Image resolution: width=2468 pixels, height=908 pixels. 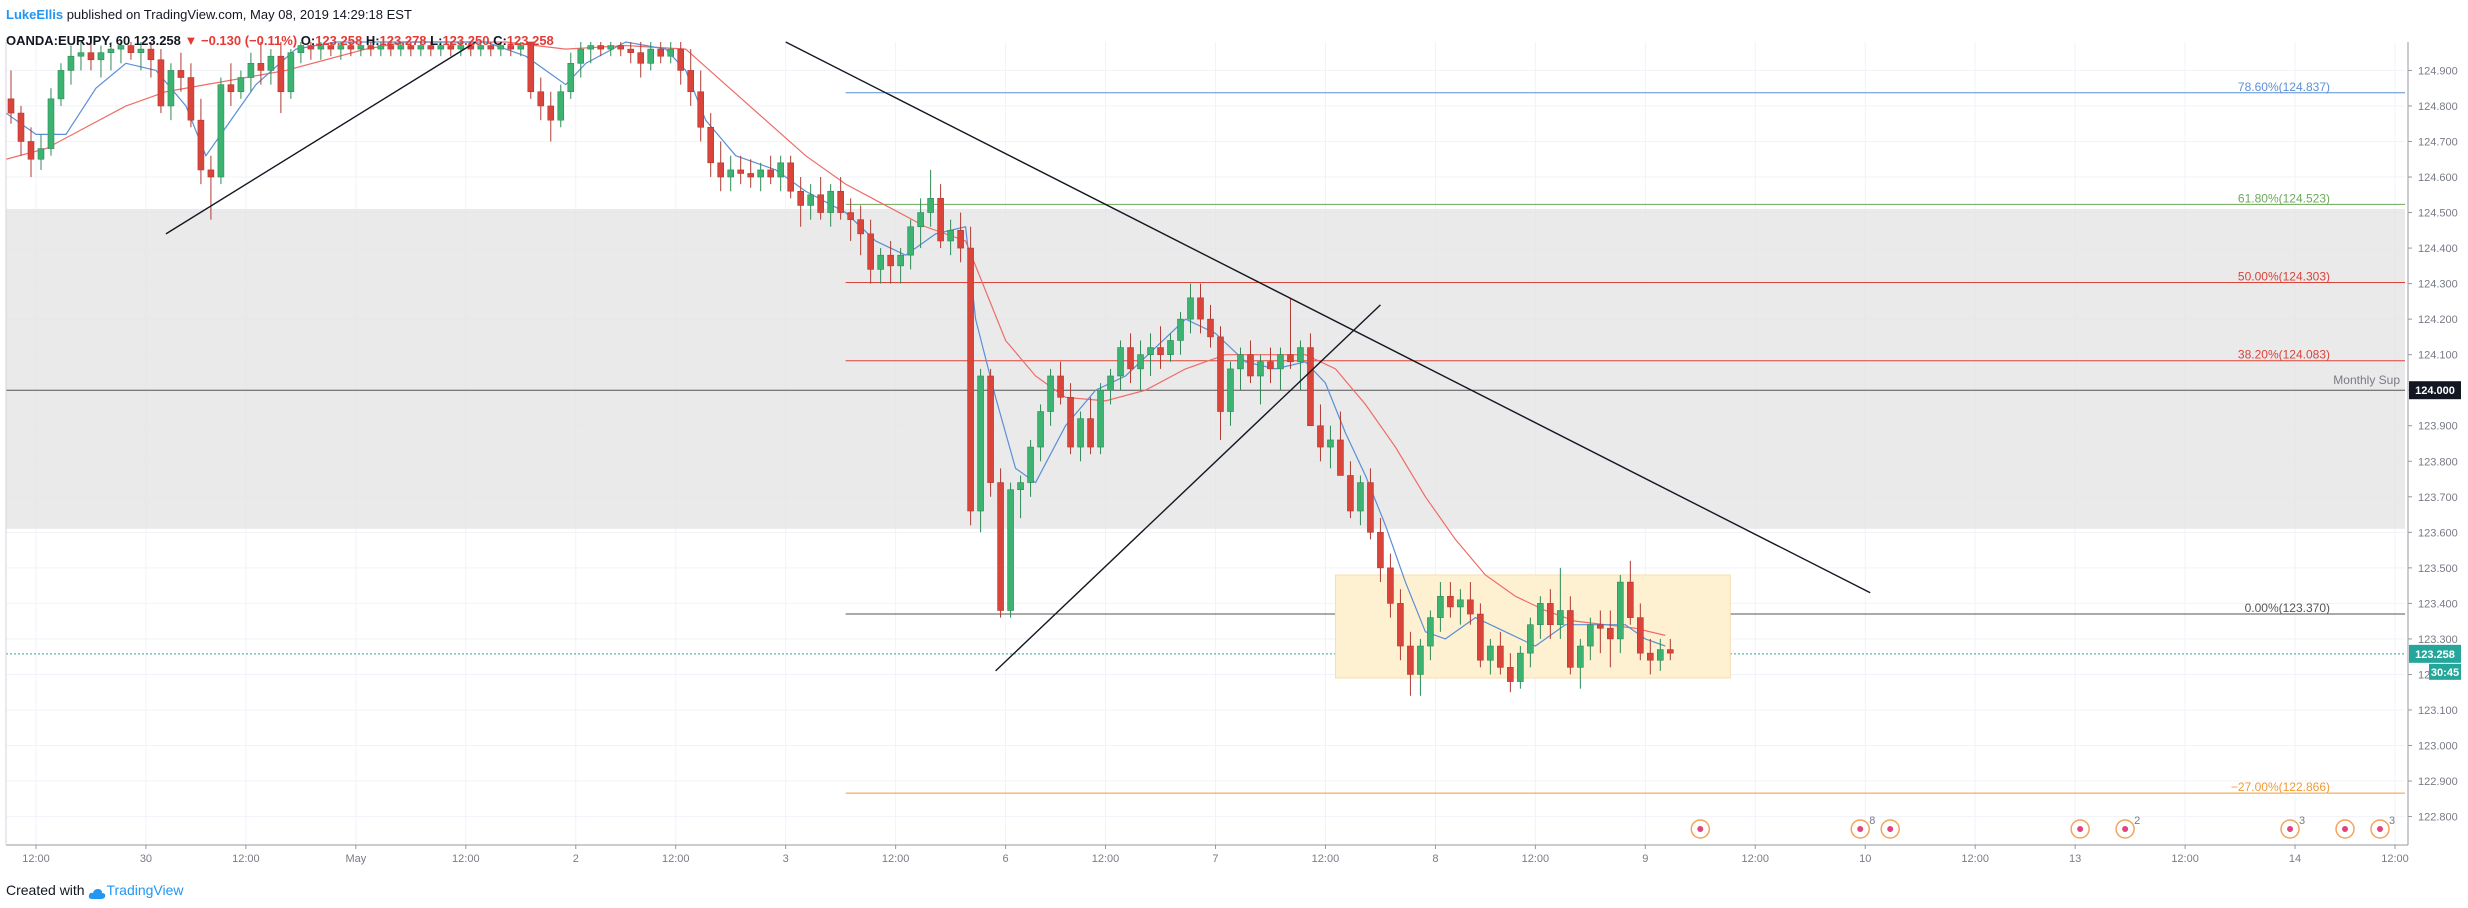 What do you see at coordinates (500, 40) in the screenshot?
I see `close-label: C:` at bounding box center [500, 40].